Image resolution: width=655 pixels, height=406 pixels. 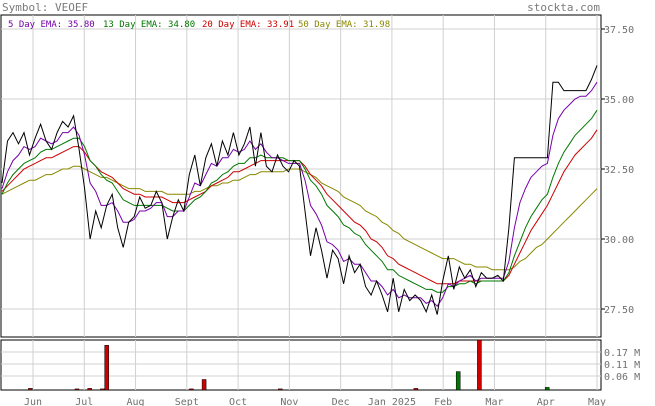 What do you see at coordinates (619, 30) in the screenshot?
I see `price-tick-label: 37.50` at bounding box center [619, 30].